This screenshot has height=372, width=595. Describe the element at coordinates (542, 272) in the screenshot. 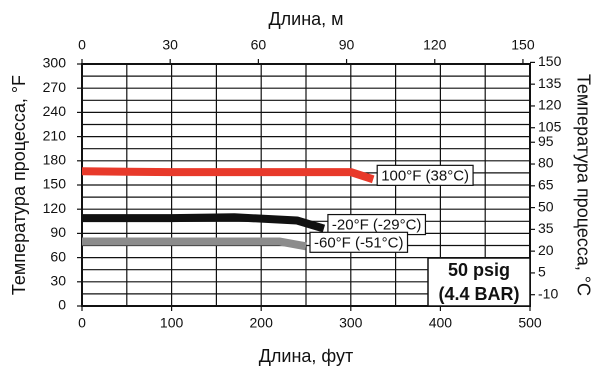

I see `y2-tick-label: 5` at that location.